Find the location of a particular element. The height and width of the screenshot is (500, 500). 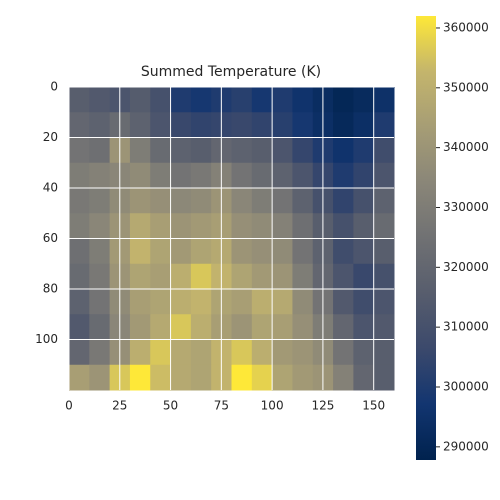

y-tick-label: 80 is located at coordinates (50, 289).